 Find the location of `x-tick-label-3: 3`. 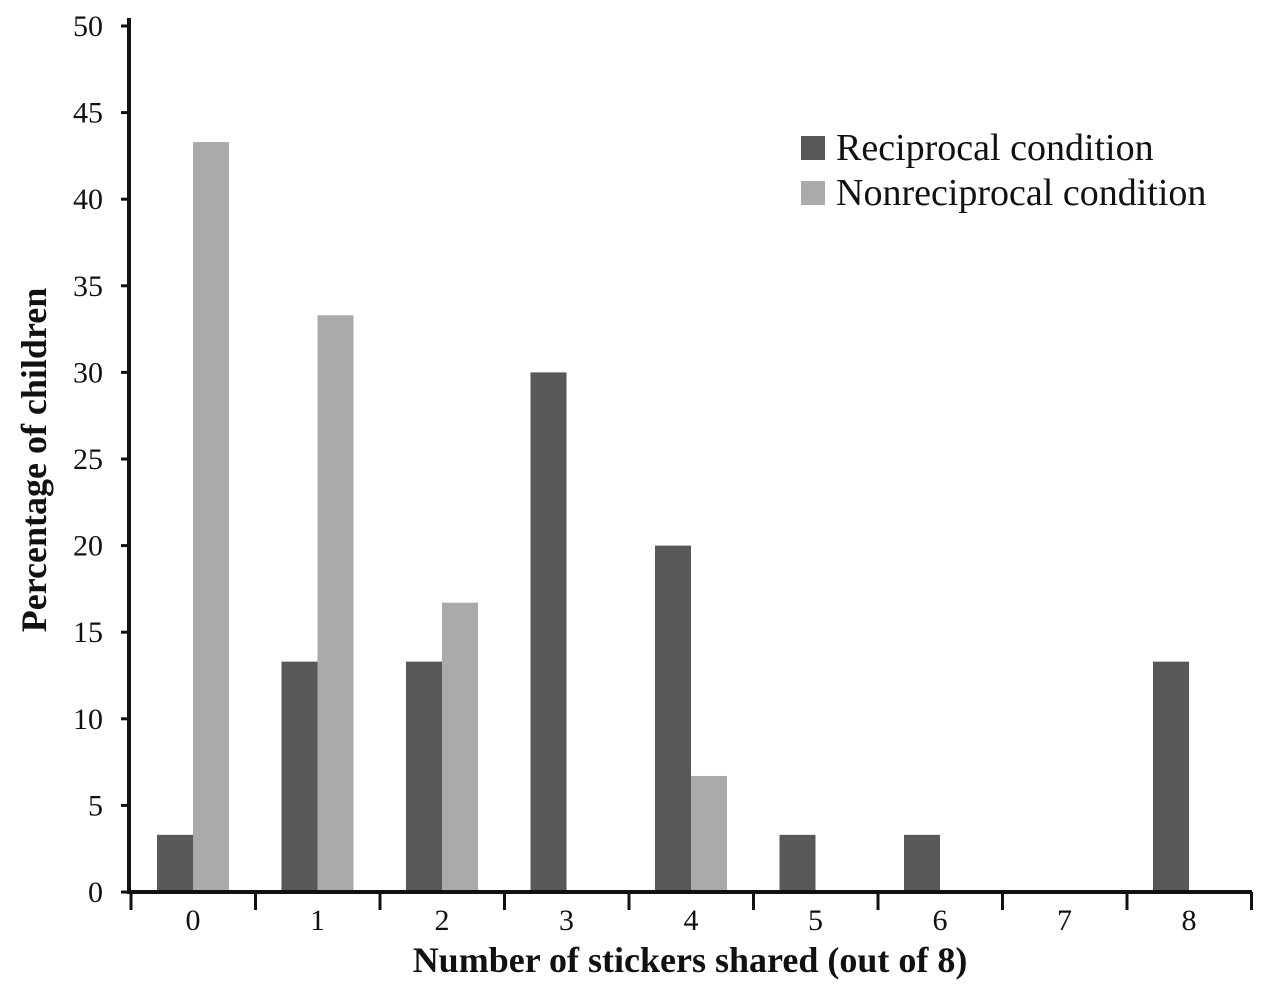

x-tick-label-3: 3 is located at coordinates (566, 920).